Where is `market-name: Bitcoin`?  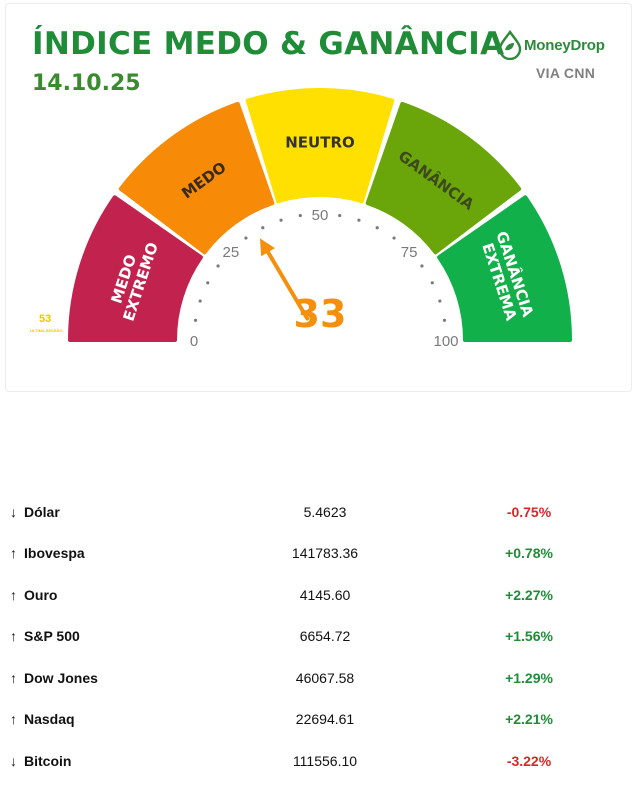 market-name: Bitcoin is located at coordinates (48, 760).